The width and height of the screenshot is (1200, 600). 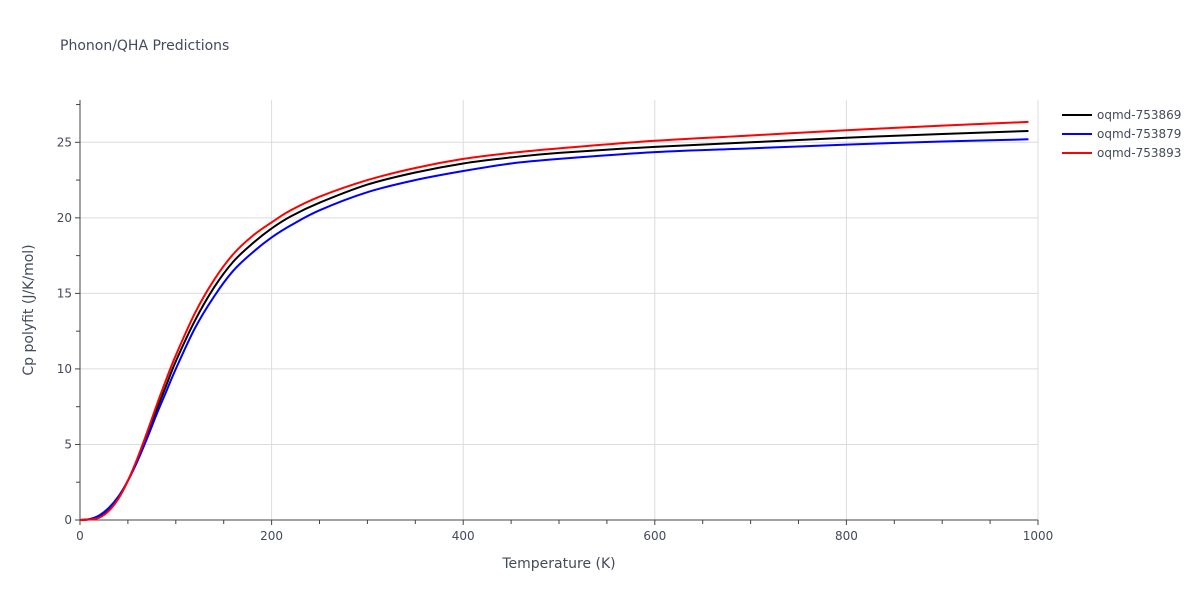 What do you see at coordinates (64, 142) in the screenshot?
I see `y-tick-label: 25` at bounding box center [64, 142].